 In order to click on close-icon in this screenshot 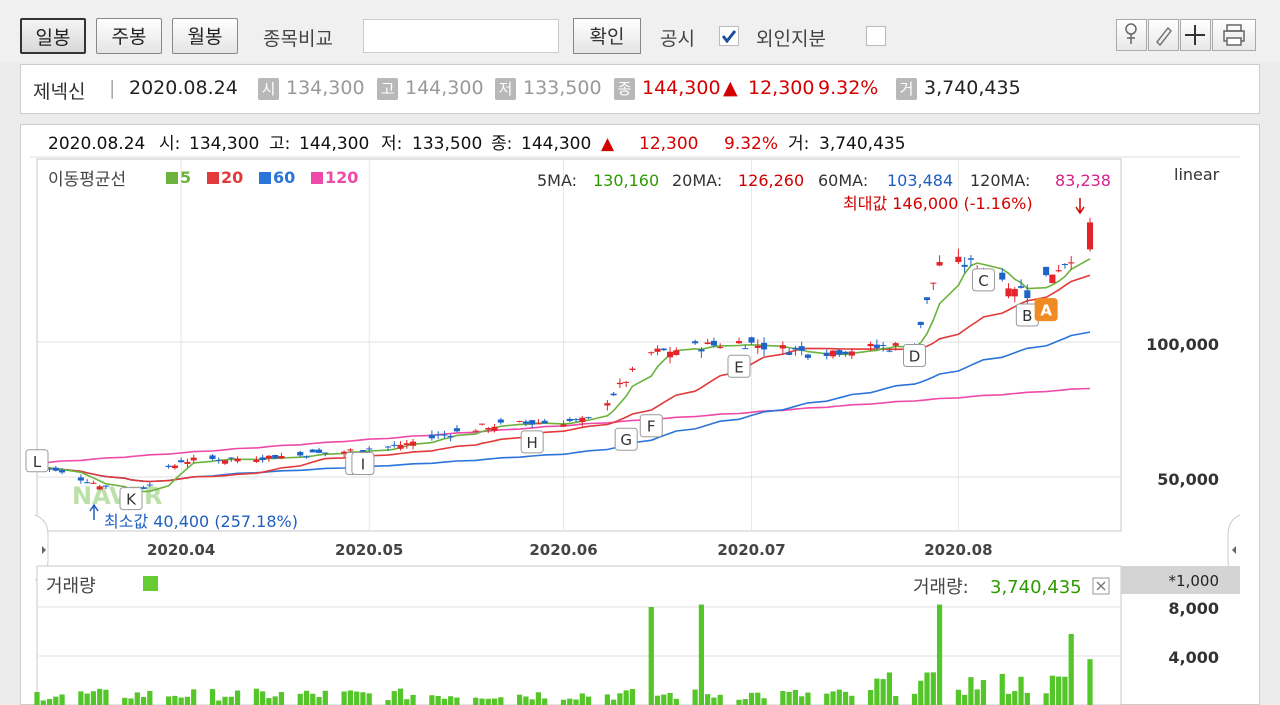, I will do `click(1101, 586)`.